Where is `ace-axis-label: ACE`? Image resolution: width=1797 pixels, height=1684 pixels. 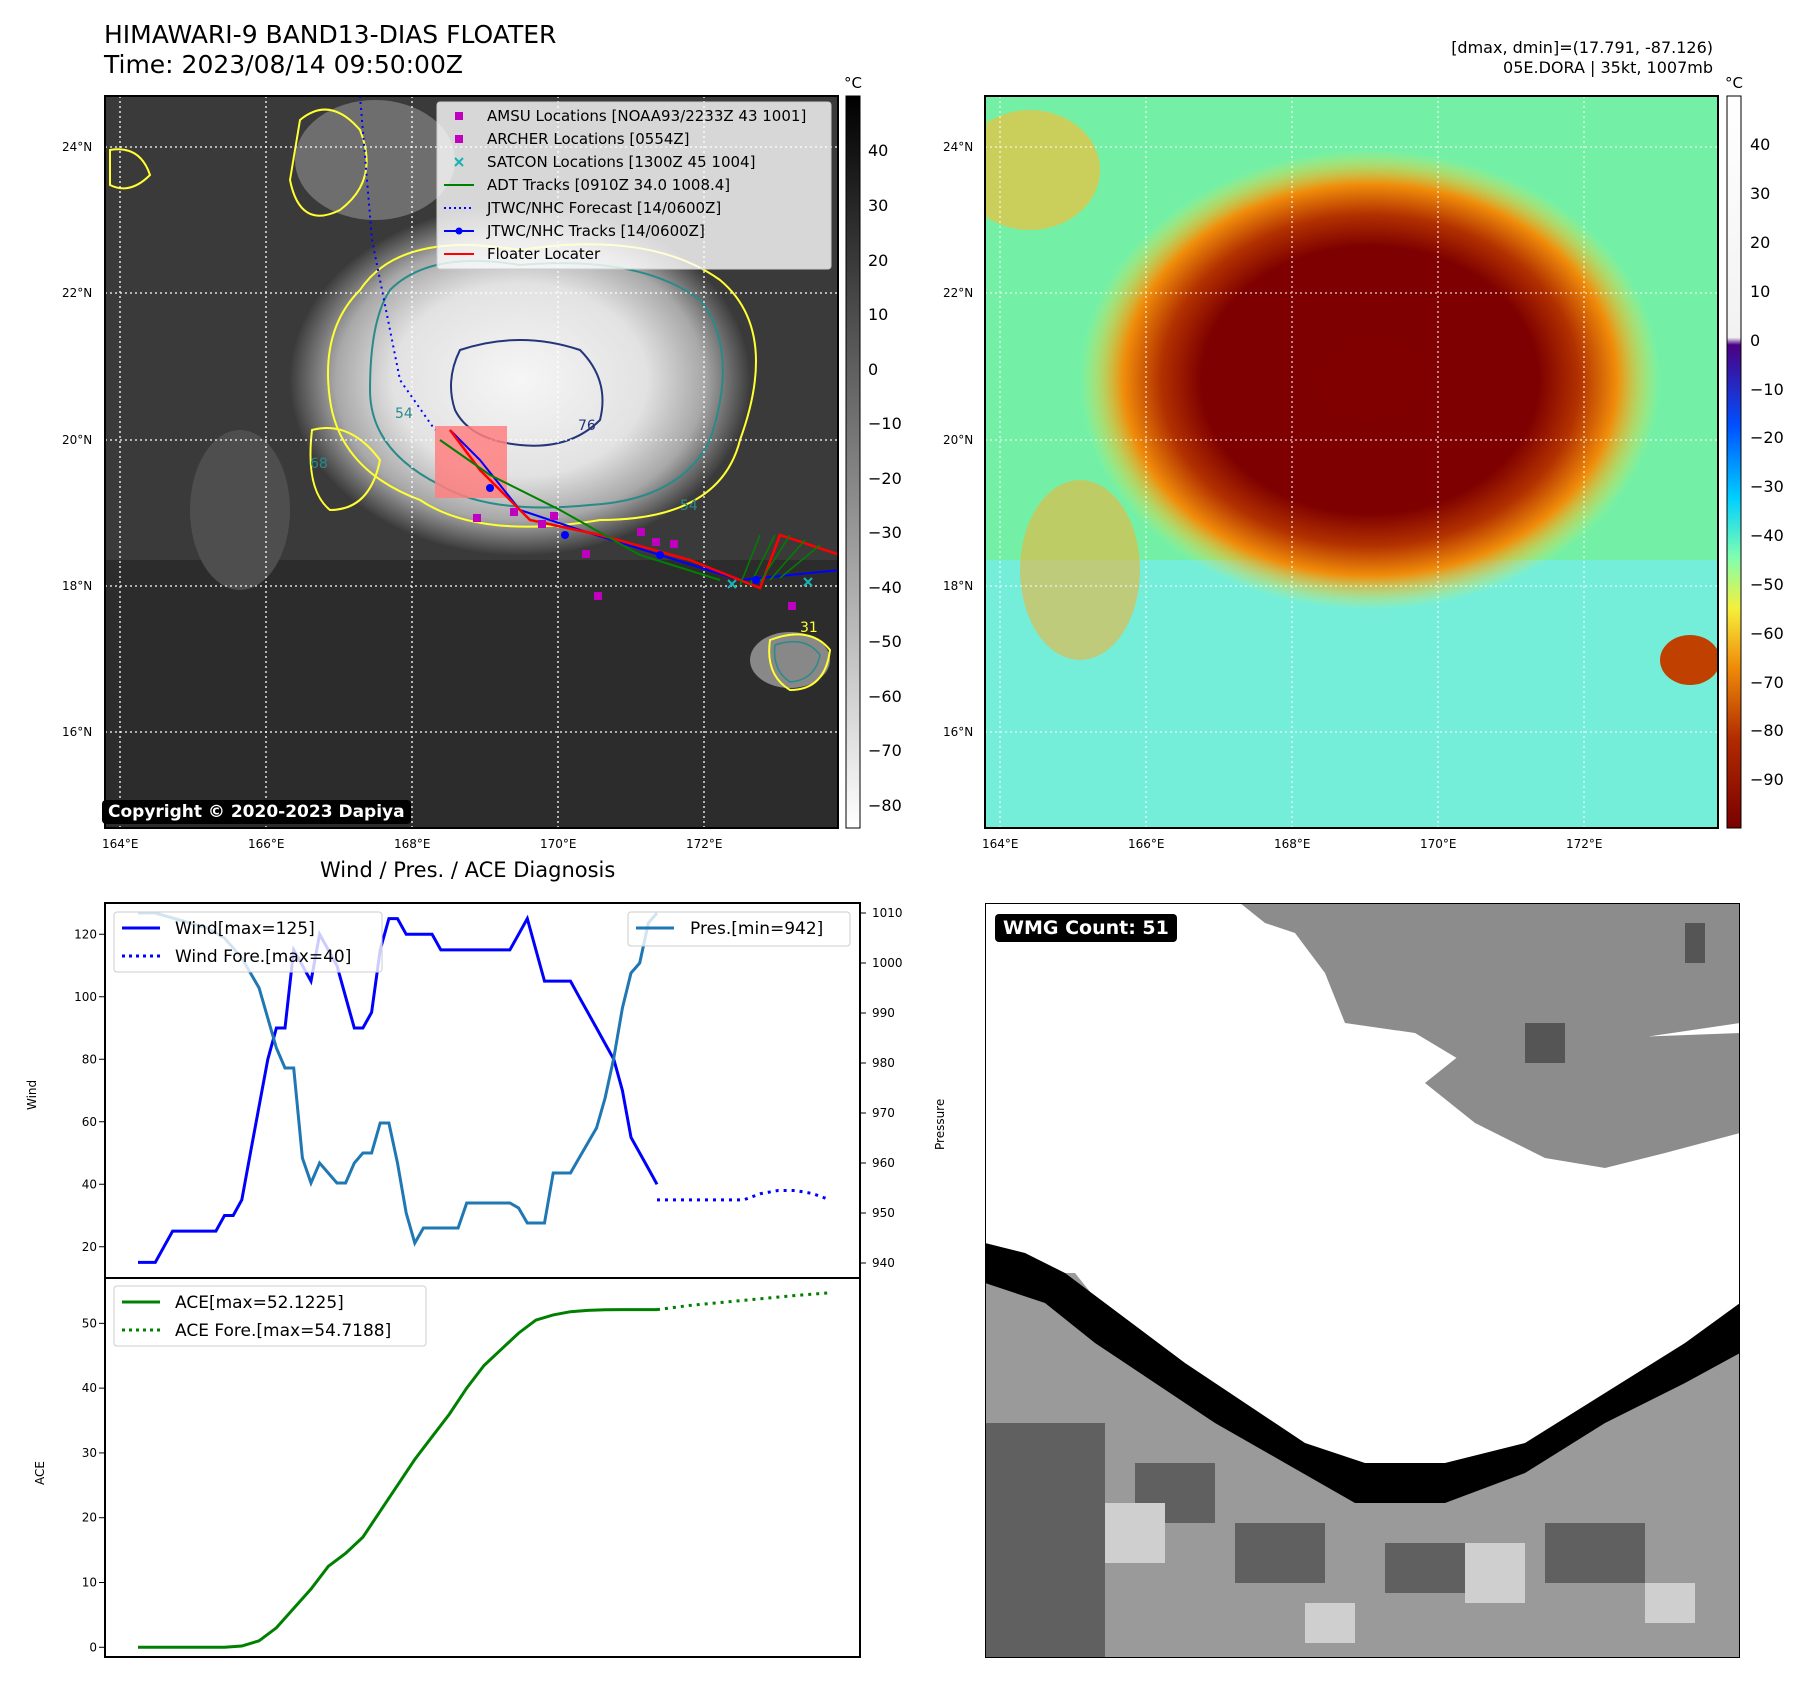 ace-axis-label: ACE is located at coordinates (40, 1473).